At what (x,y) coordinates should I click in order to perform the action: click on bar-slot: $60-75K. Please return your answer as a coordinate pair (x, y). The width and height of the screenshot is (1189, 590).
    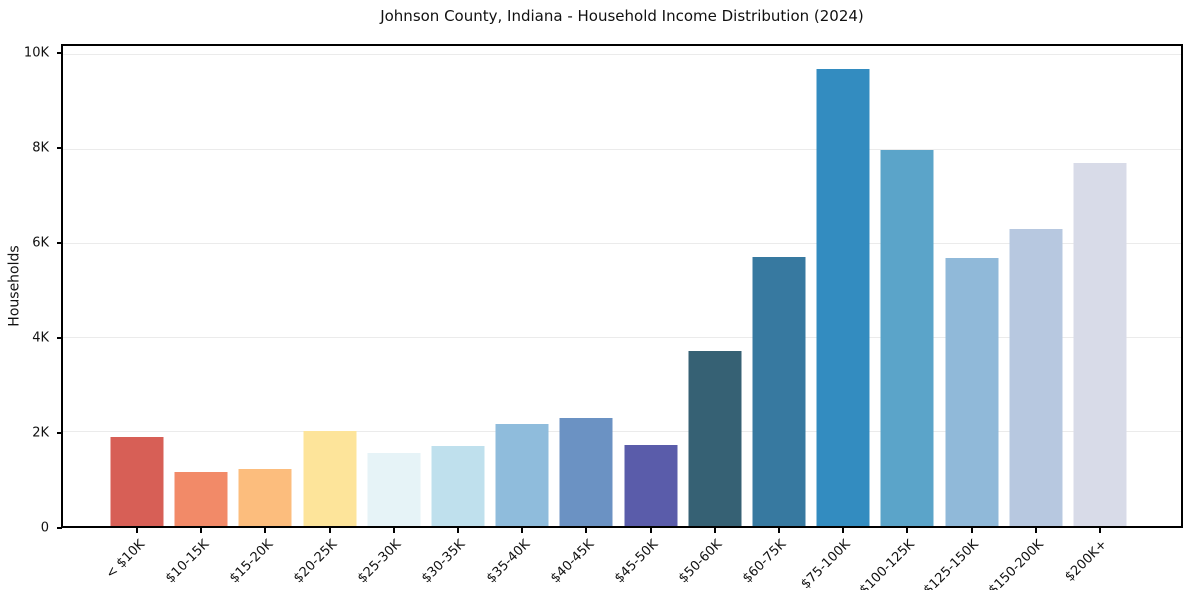
    Looking at the image, I should click on (775, 316).